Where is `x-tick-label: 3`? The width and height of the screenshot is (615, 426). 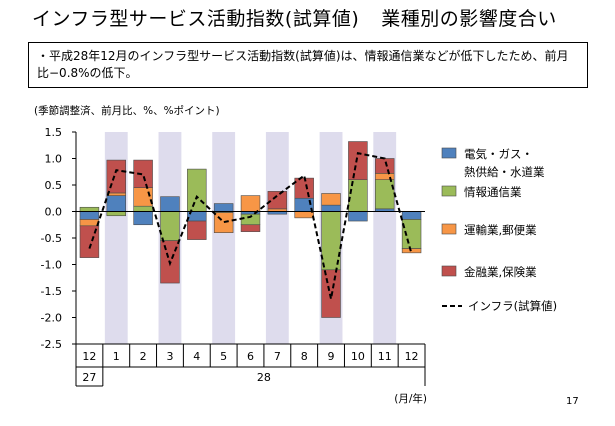 x-tick-label: 3 is located at coordinates (169, 356).